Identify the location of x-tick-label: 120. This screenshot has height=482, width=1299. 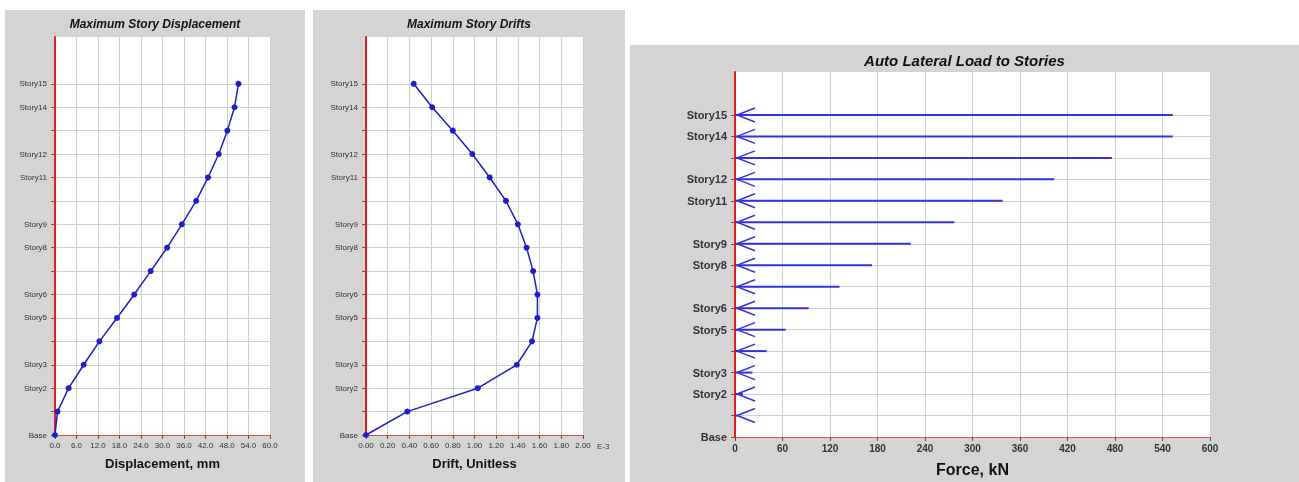
(830, 448).